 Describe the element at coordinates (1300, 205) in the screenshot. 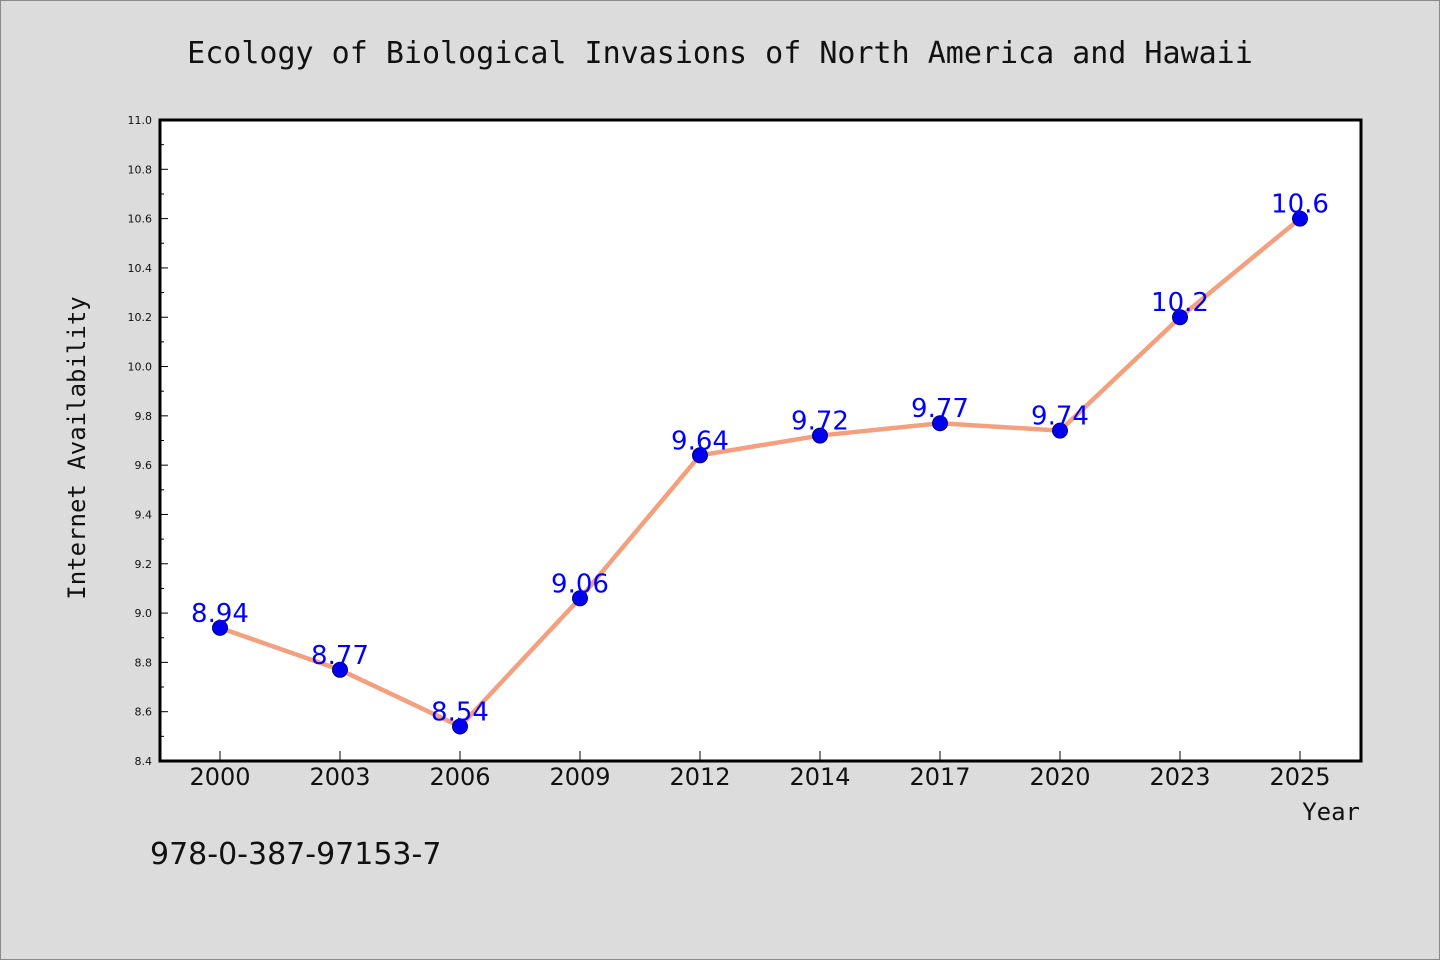

I see `data-label: 10.6` at that location.